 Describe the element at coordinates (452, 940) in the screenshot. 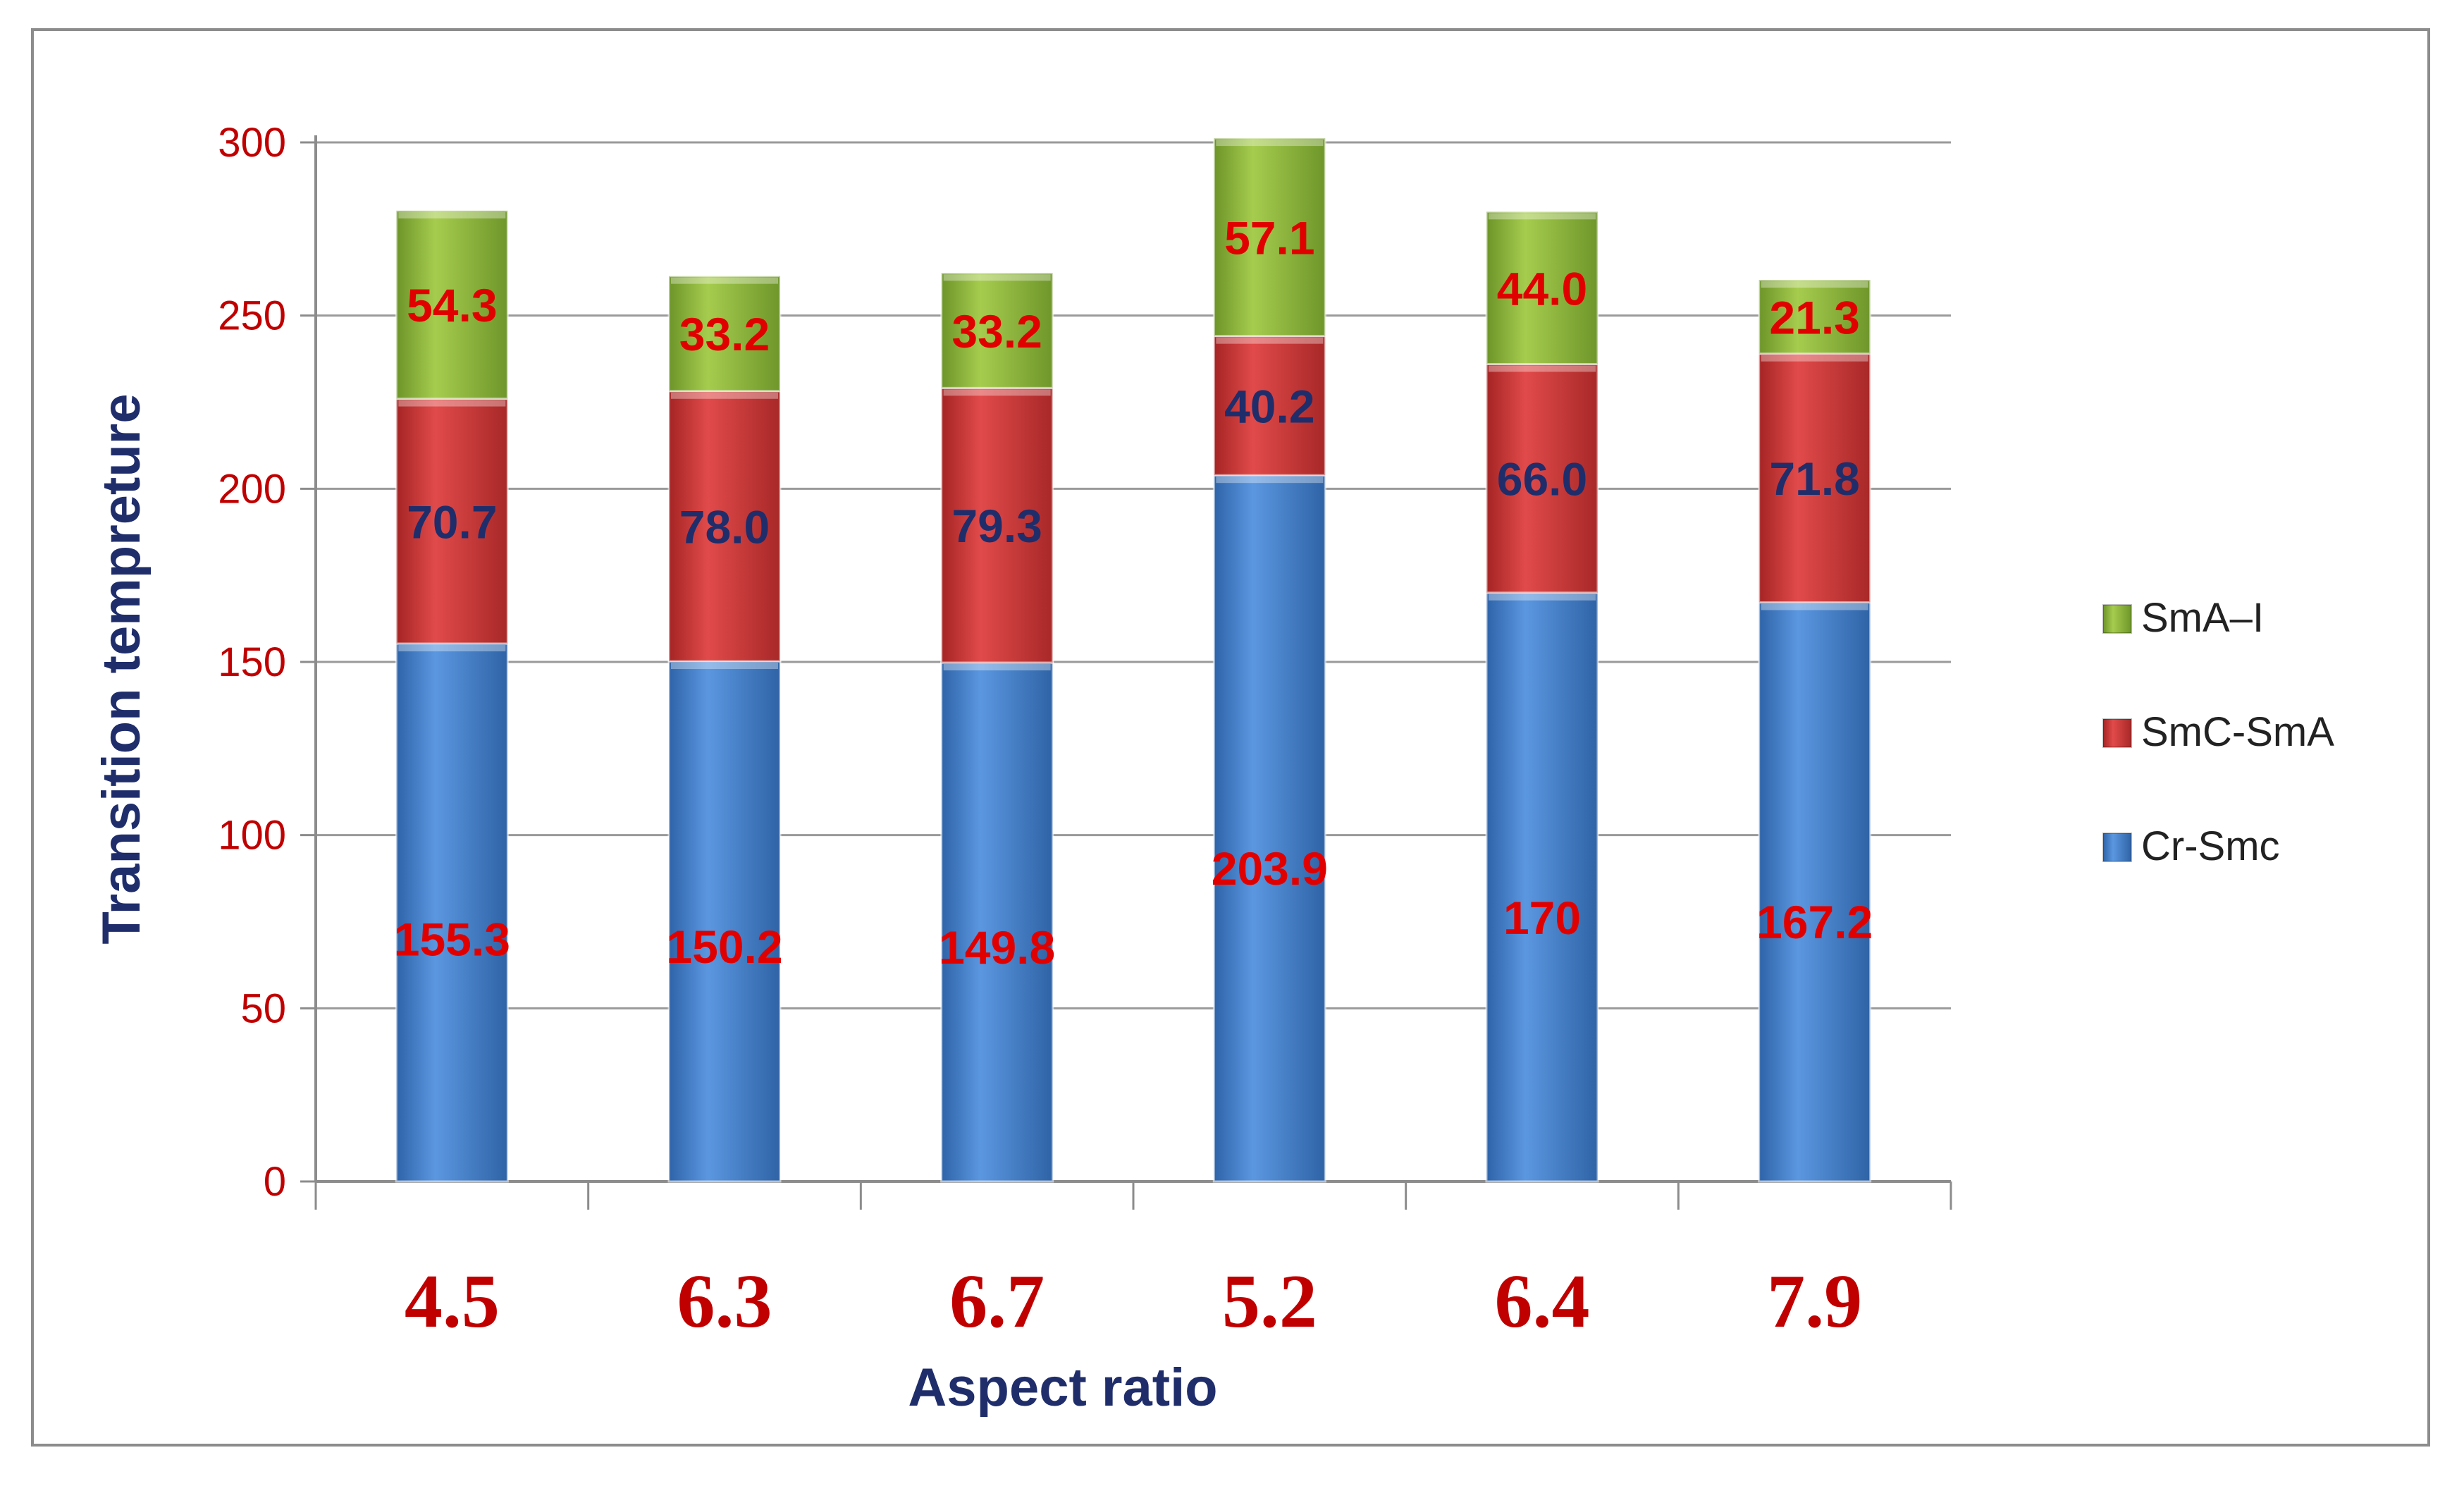

I see `data-label: 155.3` at that location.